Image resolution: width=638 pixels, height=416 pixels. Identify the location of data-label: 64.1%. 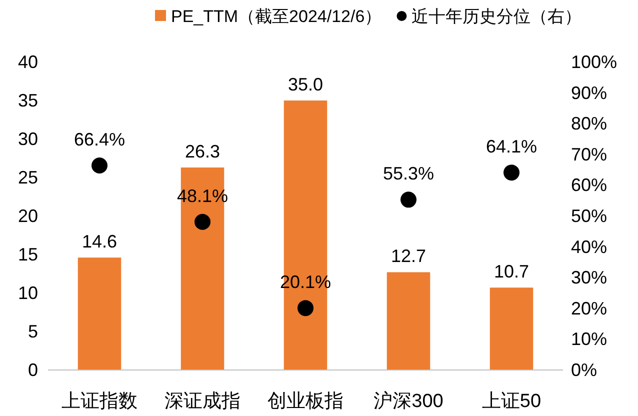
(512, 146).